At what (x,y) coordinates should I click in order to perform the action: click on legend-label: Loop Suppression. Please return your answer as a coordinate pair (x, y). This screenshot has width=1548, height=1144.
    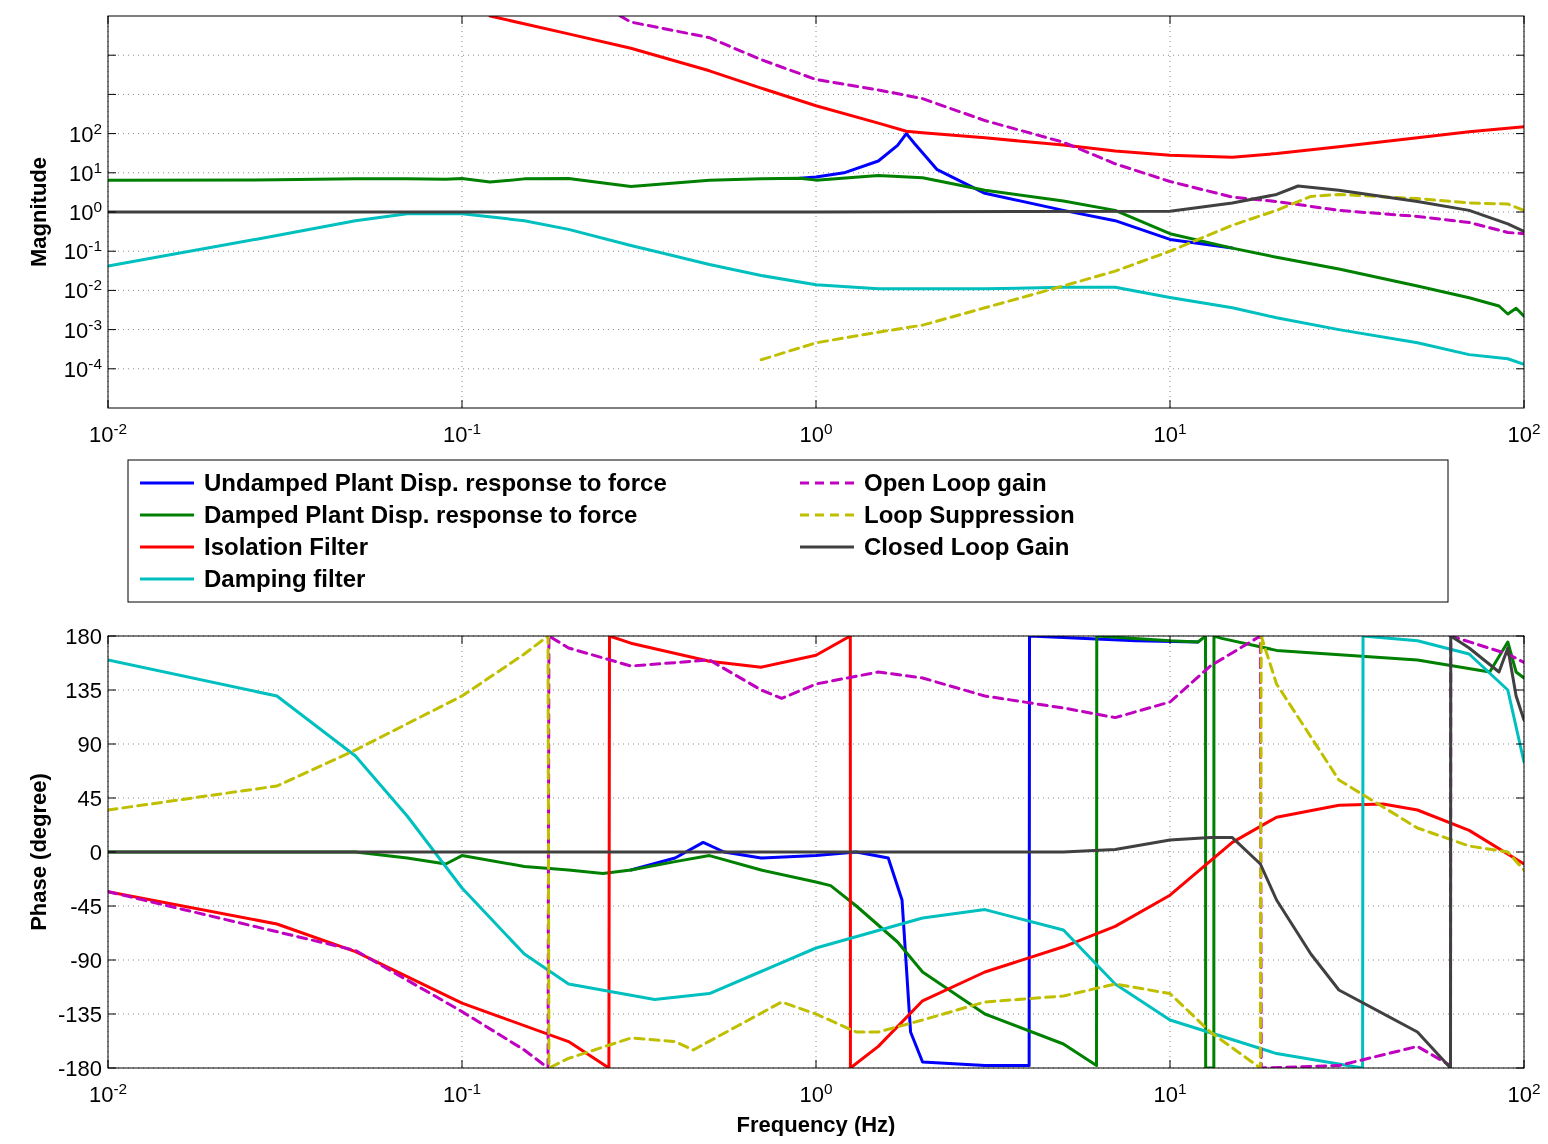
    Looking at the image, I should click on (969, 514).